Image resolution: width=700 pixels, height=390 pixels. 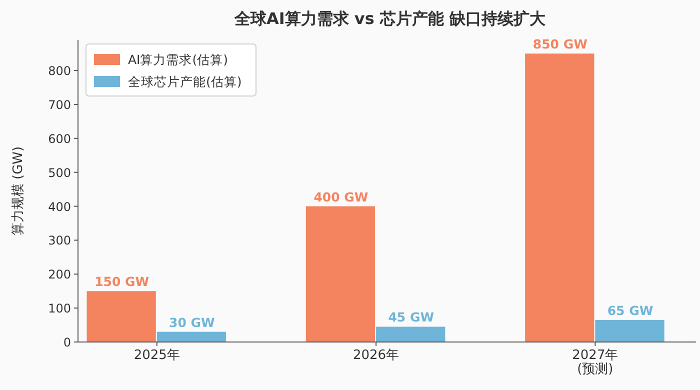 I want to click on y-tick-label: 200, so click(x=59, y=275).